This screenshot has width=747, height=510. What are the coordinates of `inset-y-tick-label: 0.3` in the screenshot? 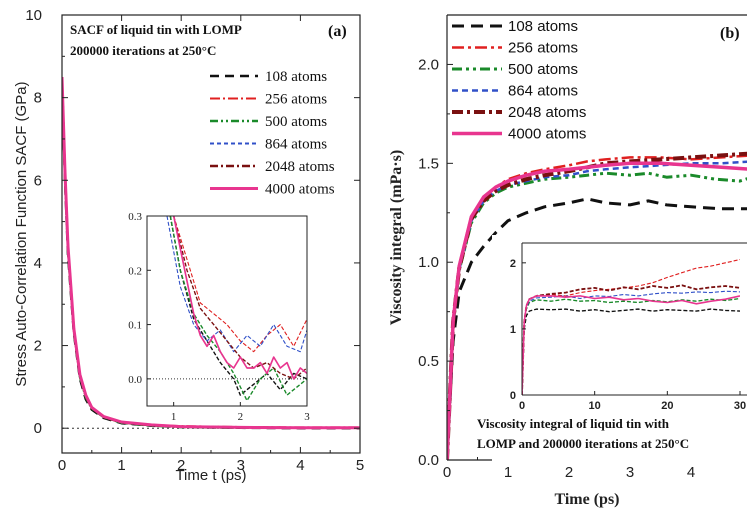 It's located at (135, 217).